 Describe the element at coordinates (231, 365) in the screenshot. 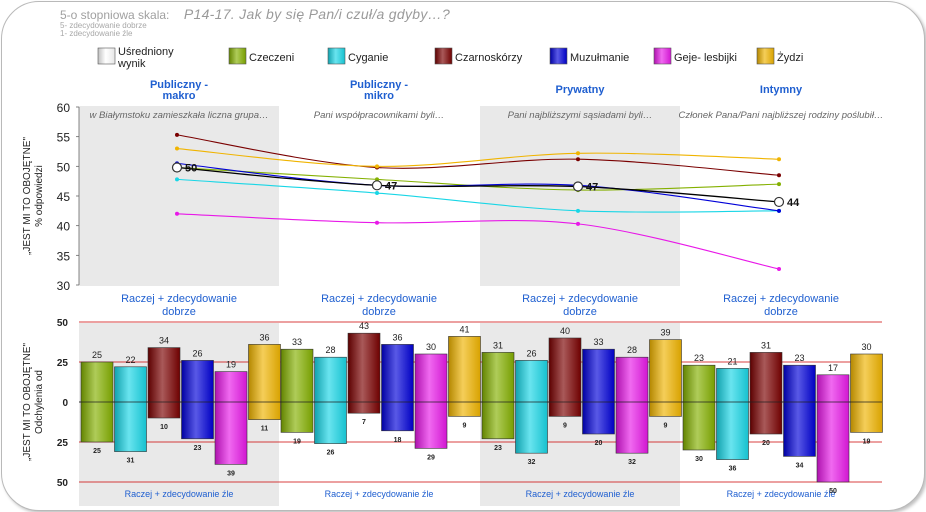

I see `bar-positive-label: 19` at that location.